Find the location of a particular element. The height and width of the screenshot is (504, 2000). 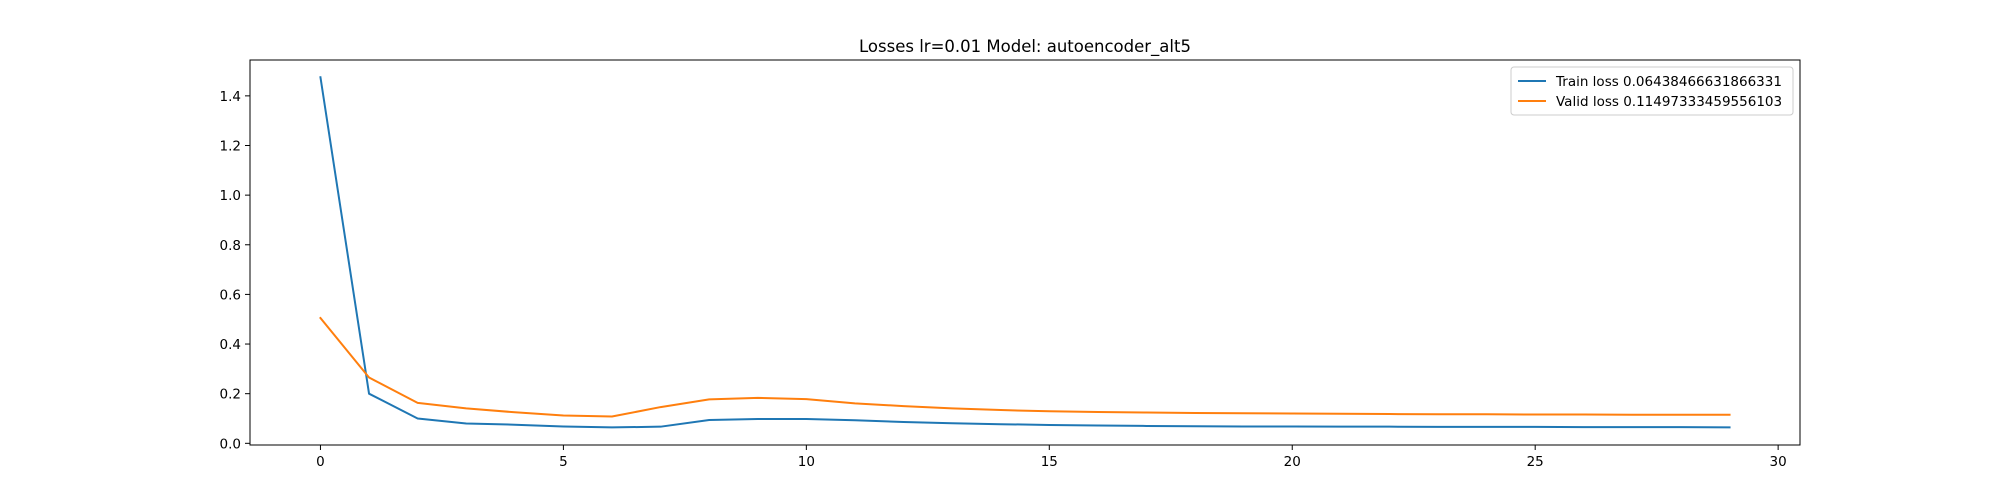

y-tick-label: 1.4 is located at coordinates (230, 97).